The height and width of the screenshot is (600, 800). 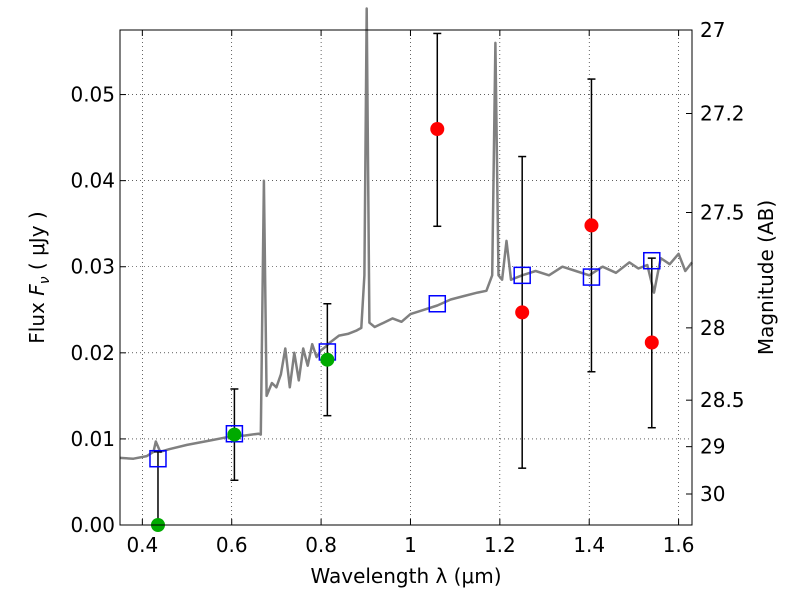 What do you see at coordinates (589, 545) in the screenshot?
I see `x-tick-label: 1.4` at bounding box center [589, 545].